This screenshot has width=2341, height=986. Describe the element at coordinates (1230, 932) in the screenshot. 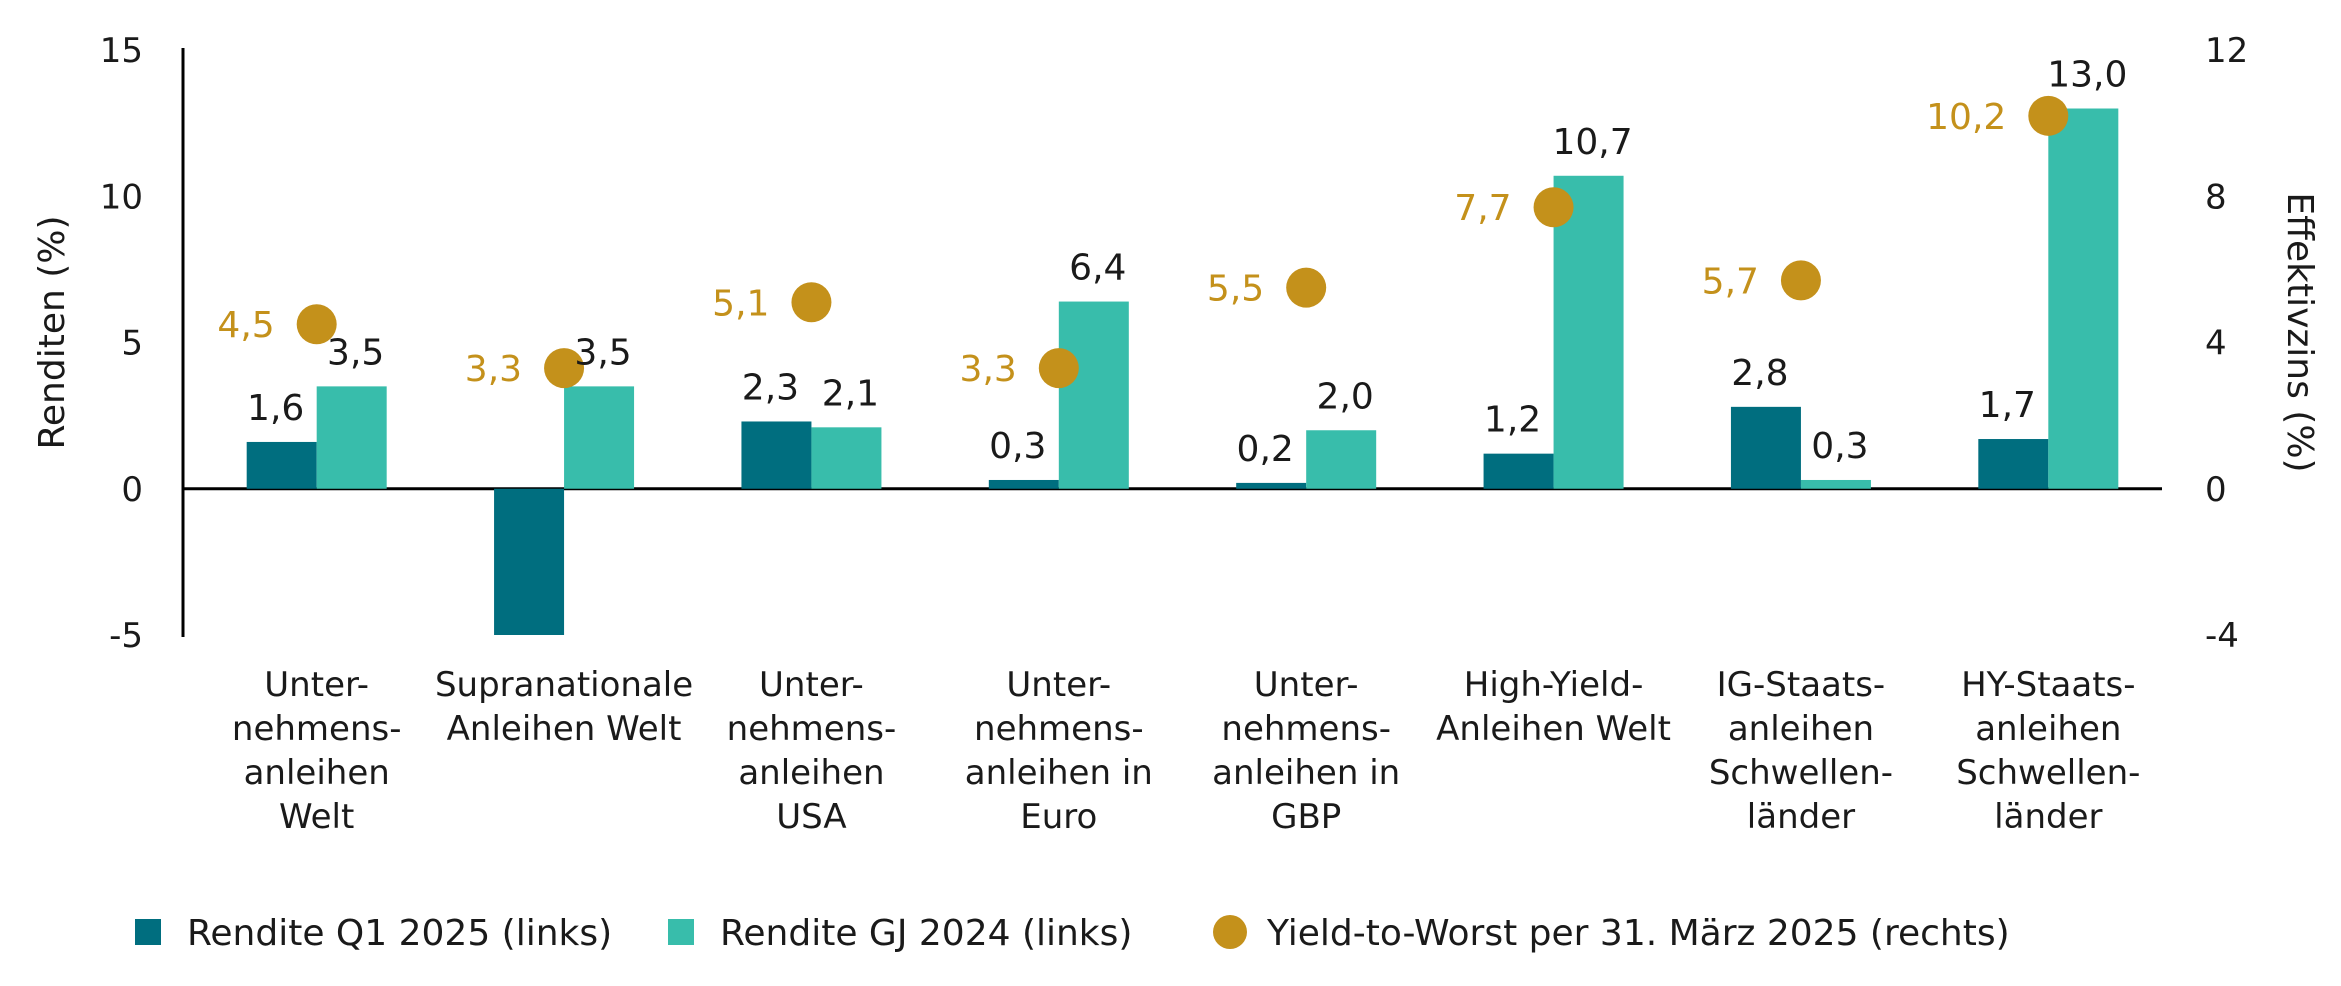

I see `legend-marker-yield-to-worst` at that location.